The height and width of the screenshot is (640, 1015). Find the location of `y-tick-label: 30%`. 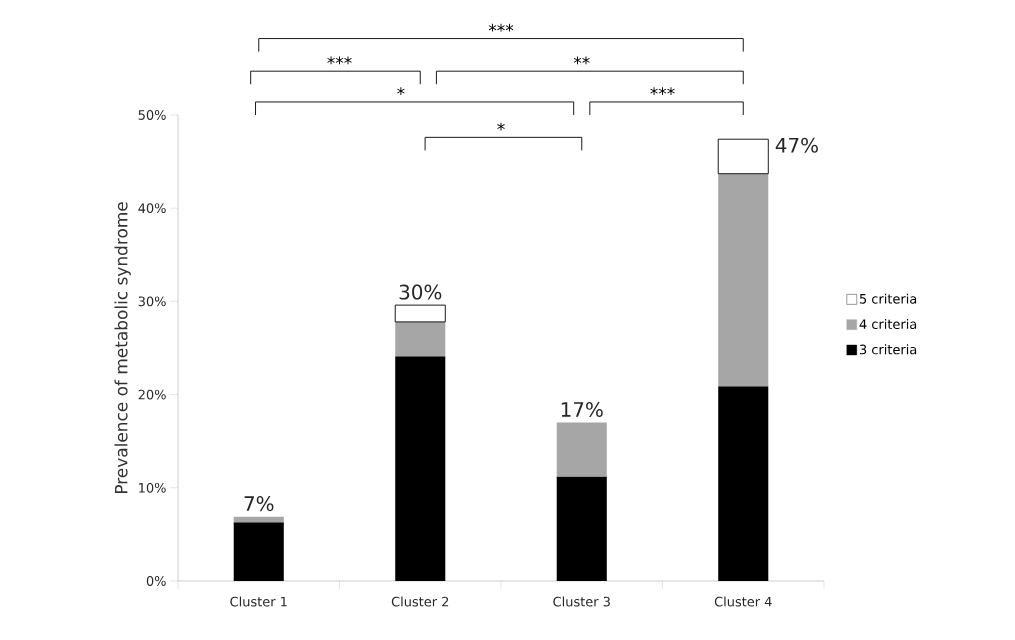

y-tick-label: 30% is located at coordinates (152, 301).